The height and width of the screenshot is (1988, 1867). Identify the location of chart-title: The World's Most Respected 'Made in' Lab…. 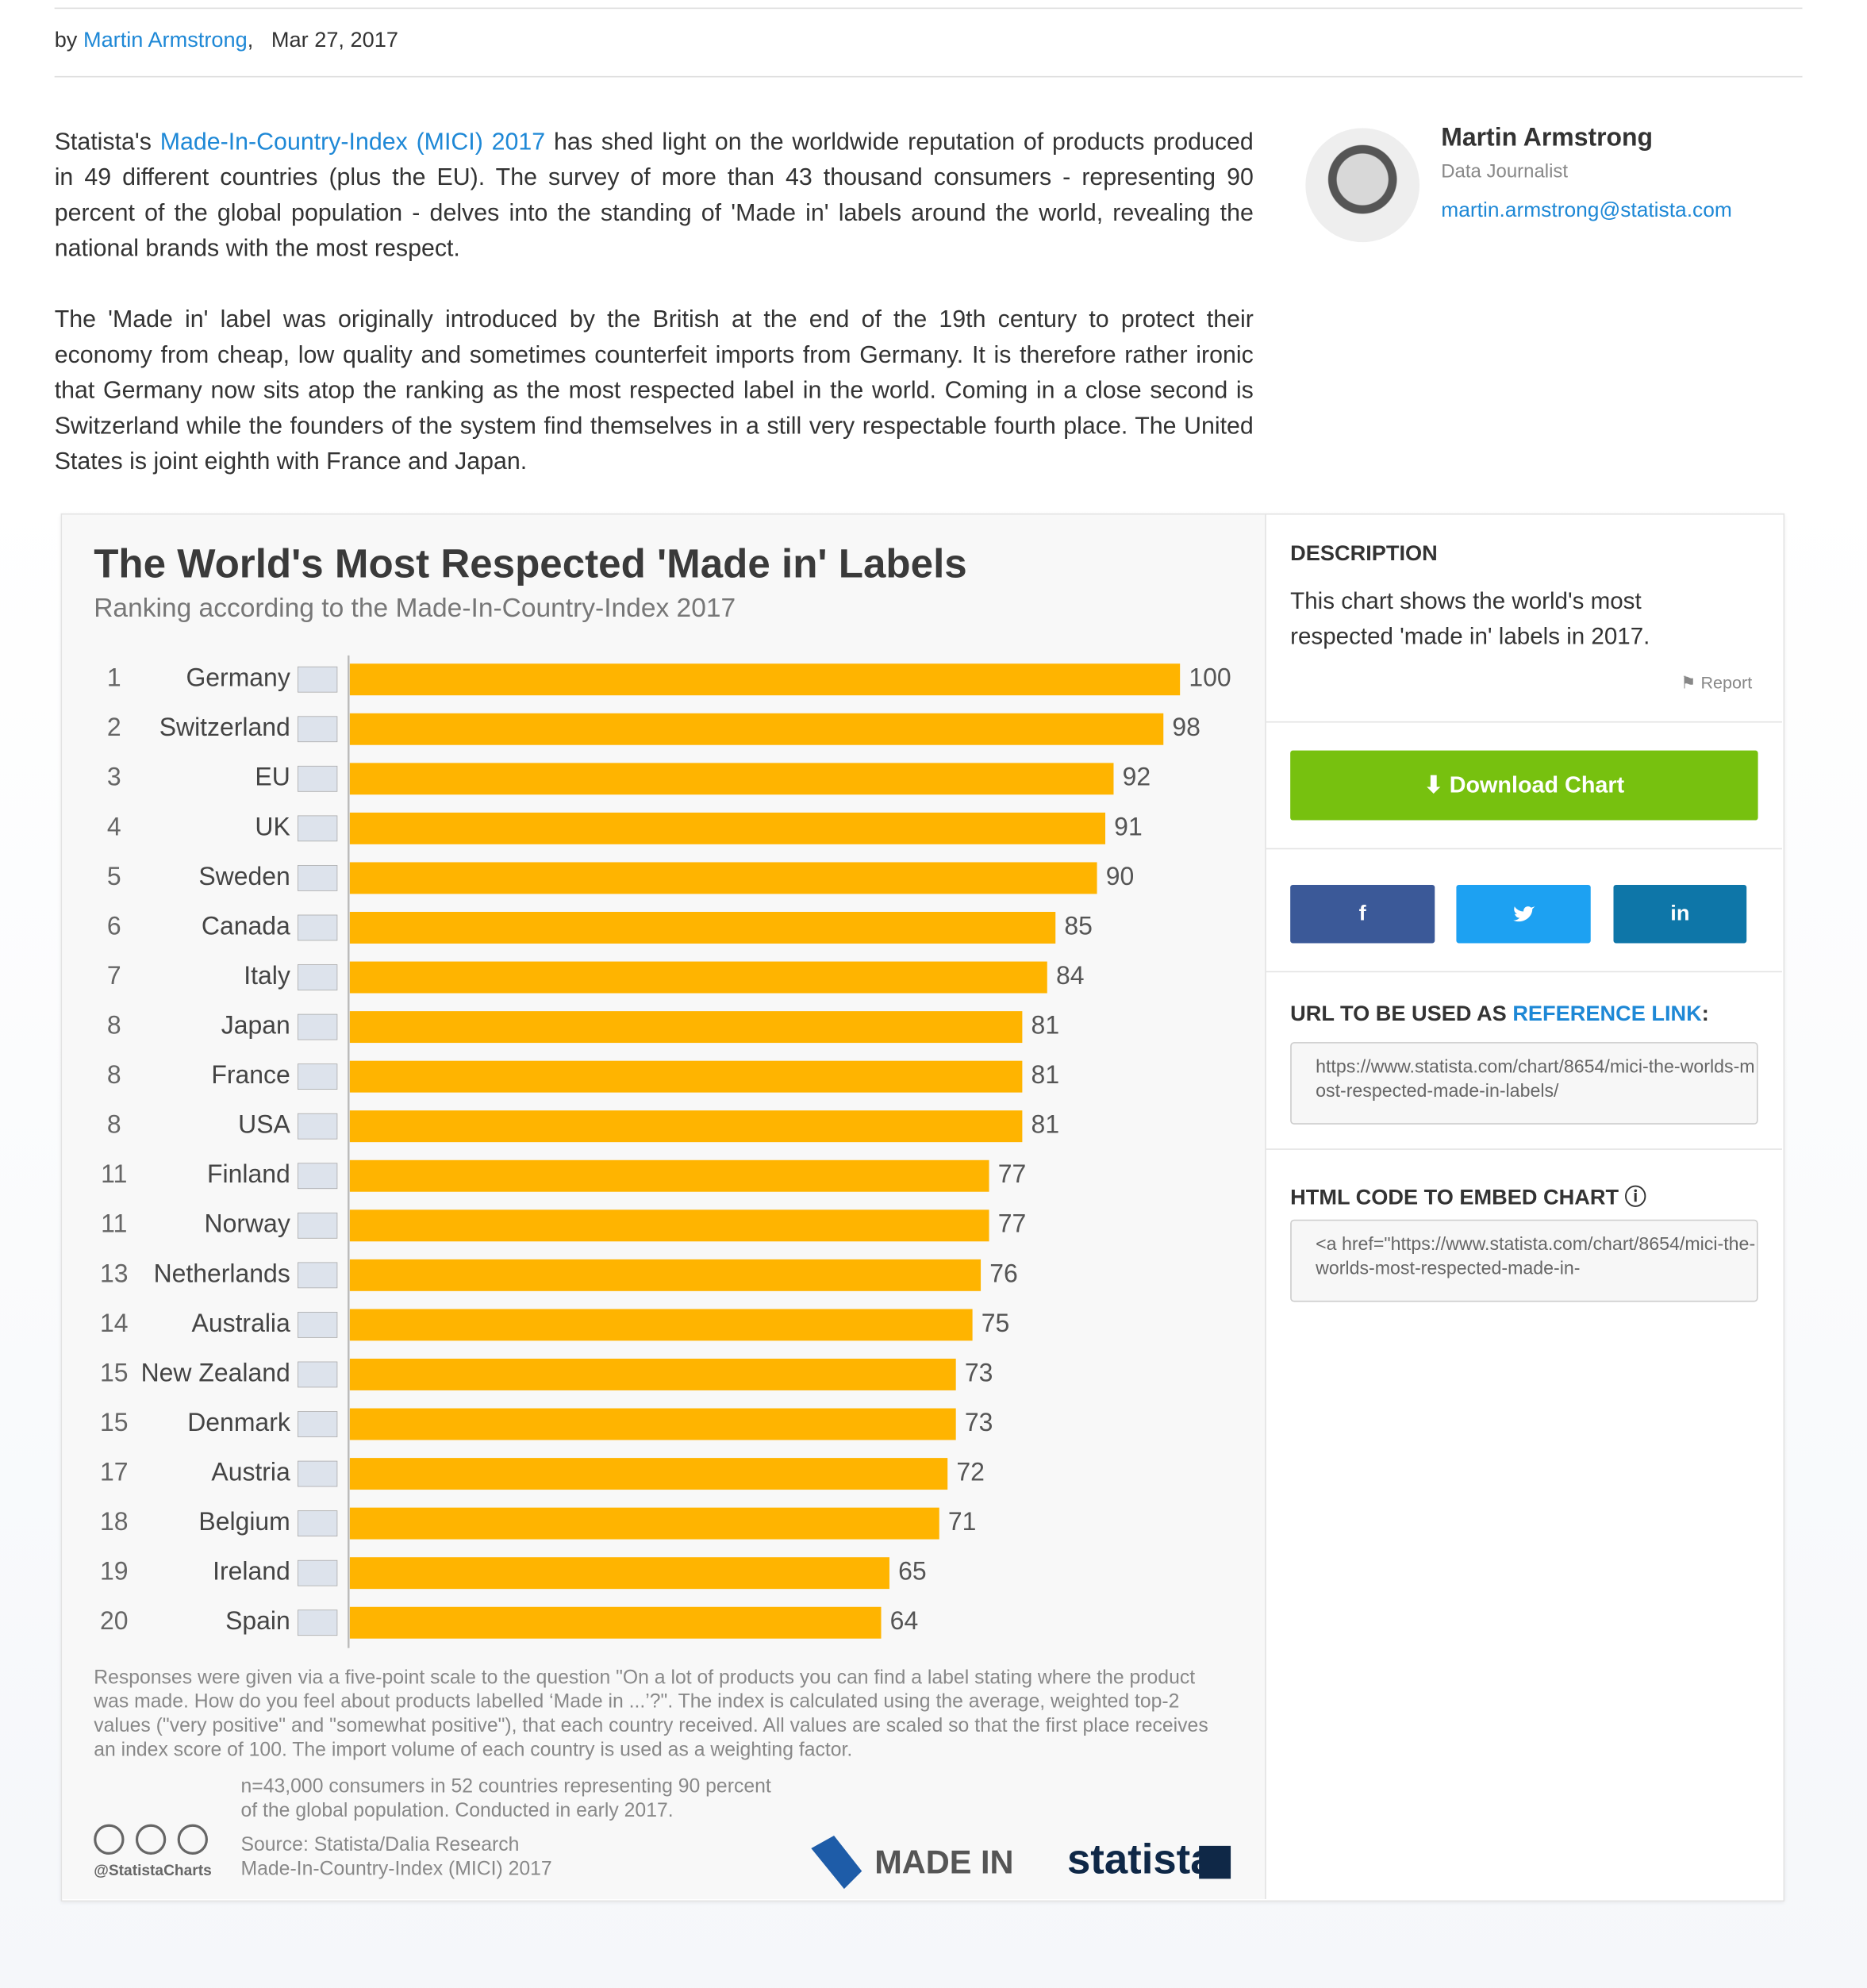
(530, 563).